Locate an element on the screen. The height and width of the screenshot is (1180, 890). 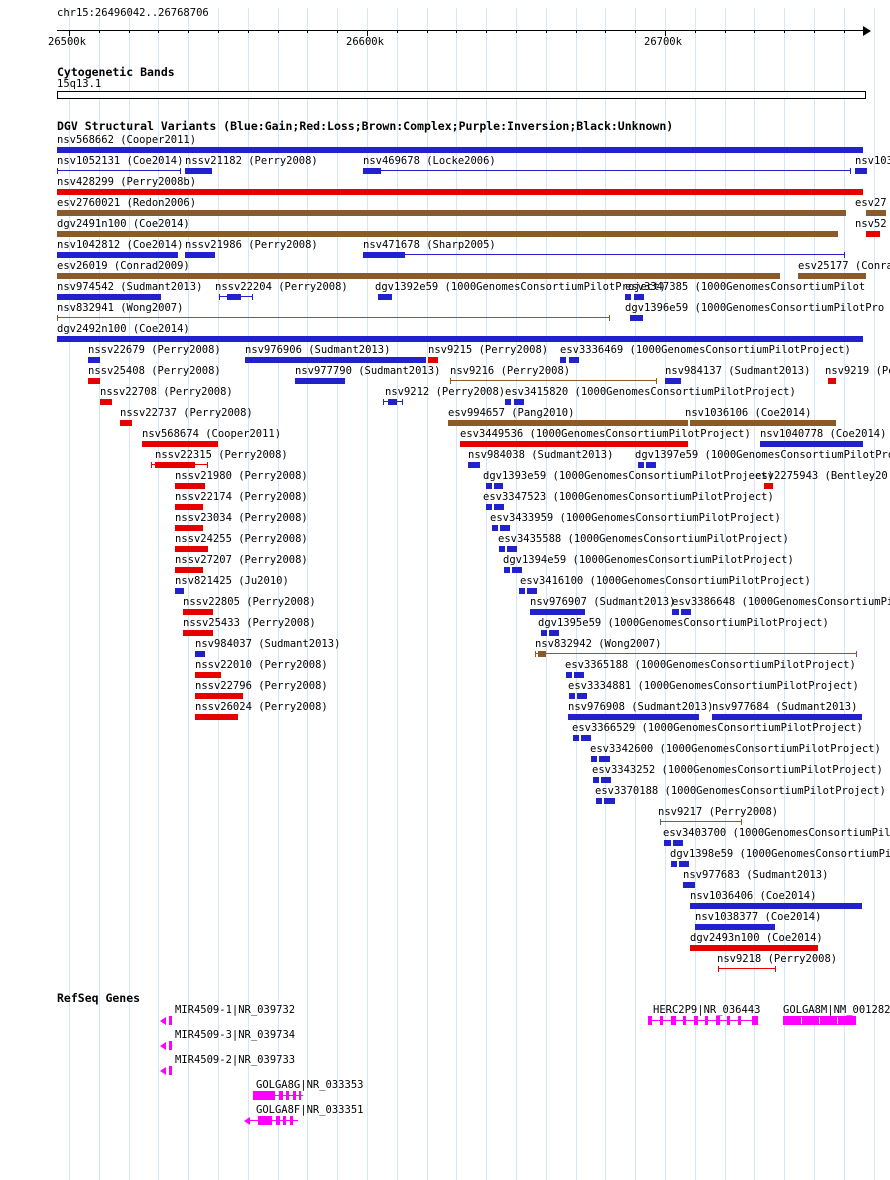
variant-label: nssv22010 (Perry2008) is located at coordinates (261, 665).